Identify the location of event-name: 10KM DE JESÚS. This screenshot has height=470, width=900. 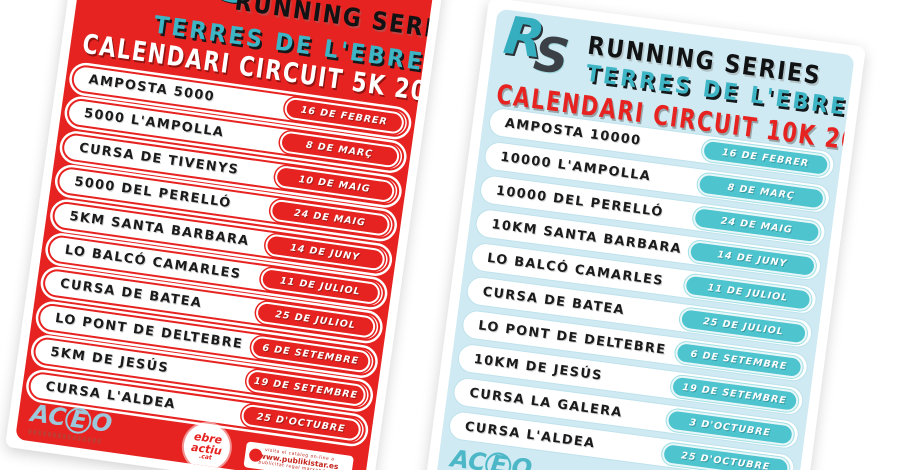
(538, 367).